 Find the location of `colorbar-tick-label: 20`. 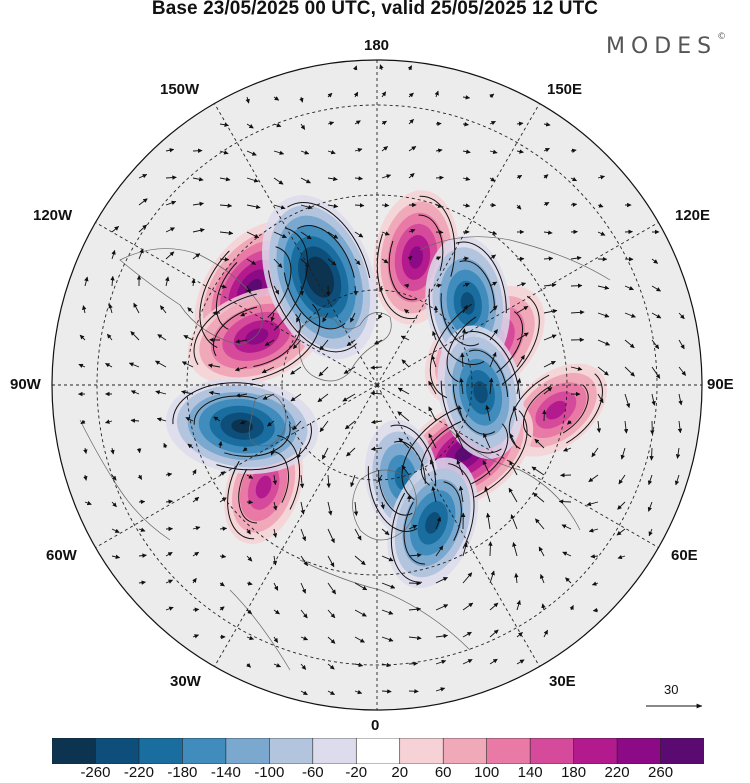

colorbar-tick-label: 20 is located at coordinates (400, 772).